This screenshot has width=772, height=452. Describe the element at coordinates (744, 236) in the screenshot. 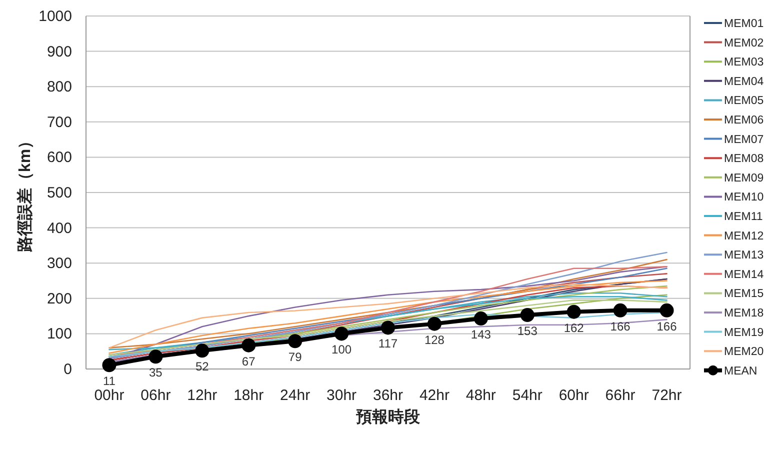

I see `legend-label: MEM12` at that location.